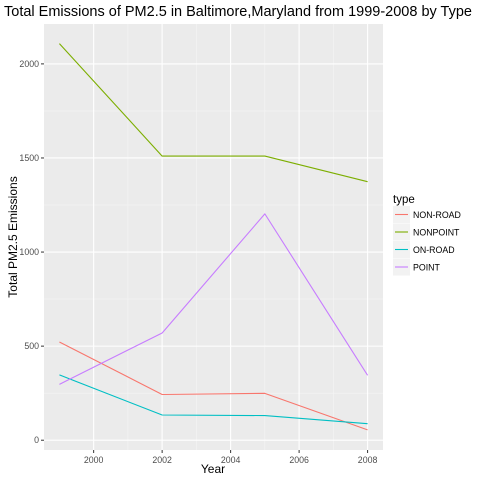  I want to click on y-tick-label: 1000, so click(29, 252).